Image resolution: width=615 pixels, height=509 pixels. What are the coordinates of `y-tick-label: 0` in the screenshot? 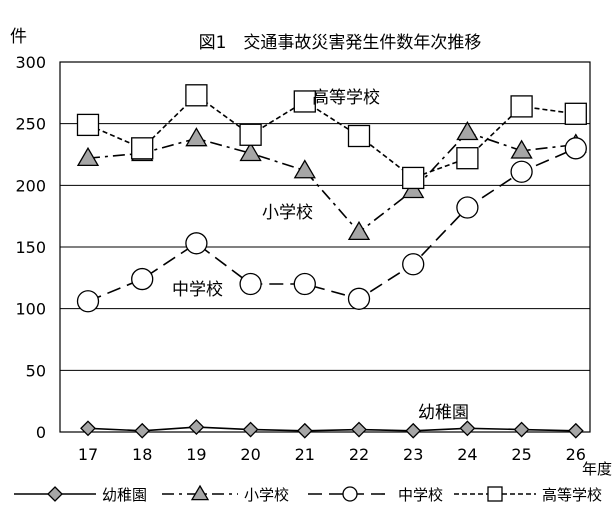 It's located at (41, 432).